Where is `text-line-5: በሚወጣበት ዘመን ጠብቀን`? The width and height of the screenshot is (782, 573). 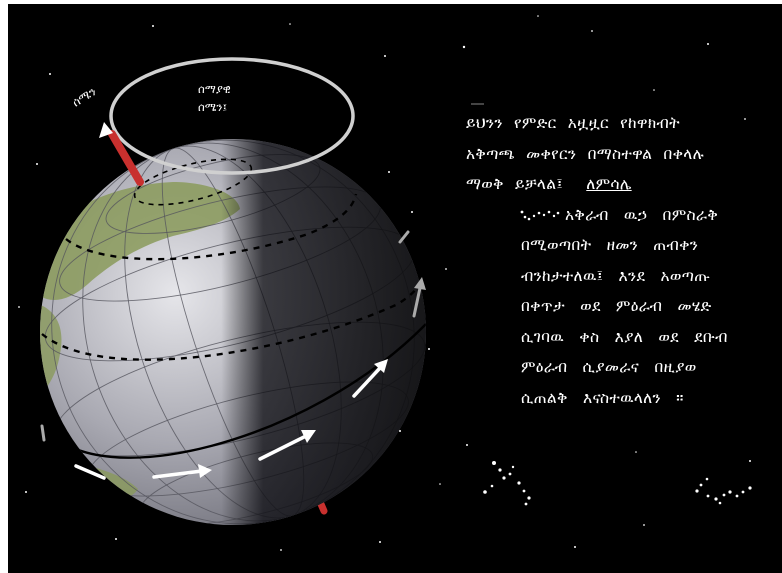
text-line-5: በሚወጣበት ዘመን ጠብቀን is located at coordinates (610, 245).